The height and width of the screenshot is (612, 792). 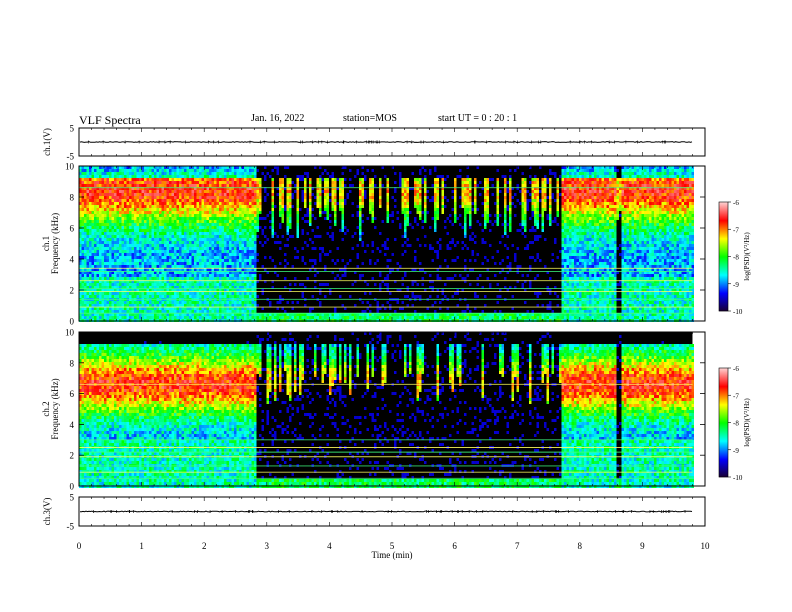 I want to click on y-tick-label: 5, so click(x=72, y=129).